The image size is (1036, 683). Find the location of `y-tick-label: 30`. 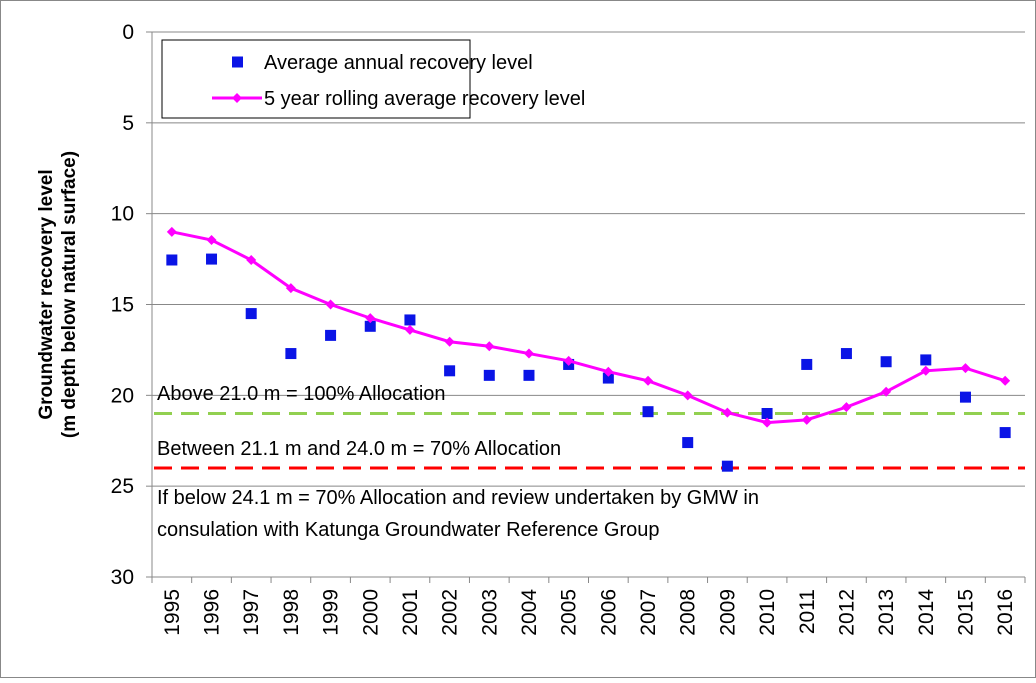

y-tick-label: 30 is located at coordinates (122, 577).